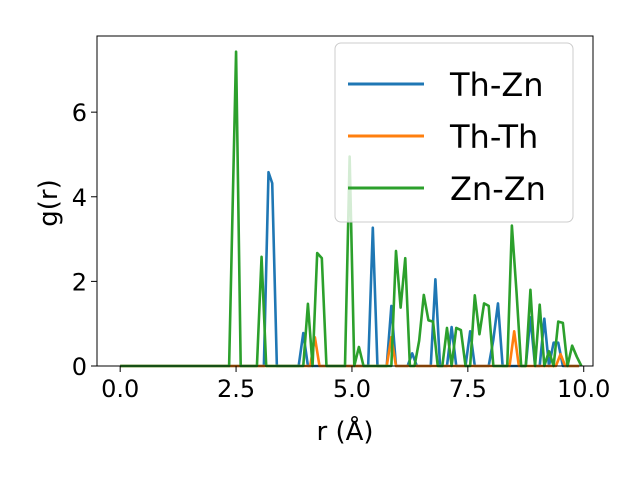  I want to click on y-tick-label: 6, so click(79, 113).